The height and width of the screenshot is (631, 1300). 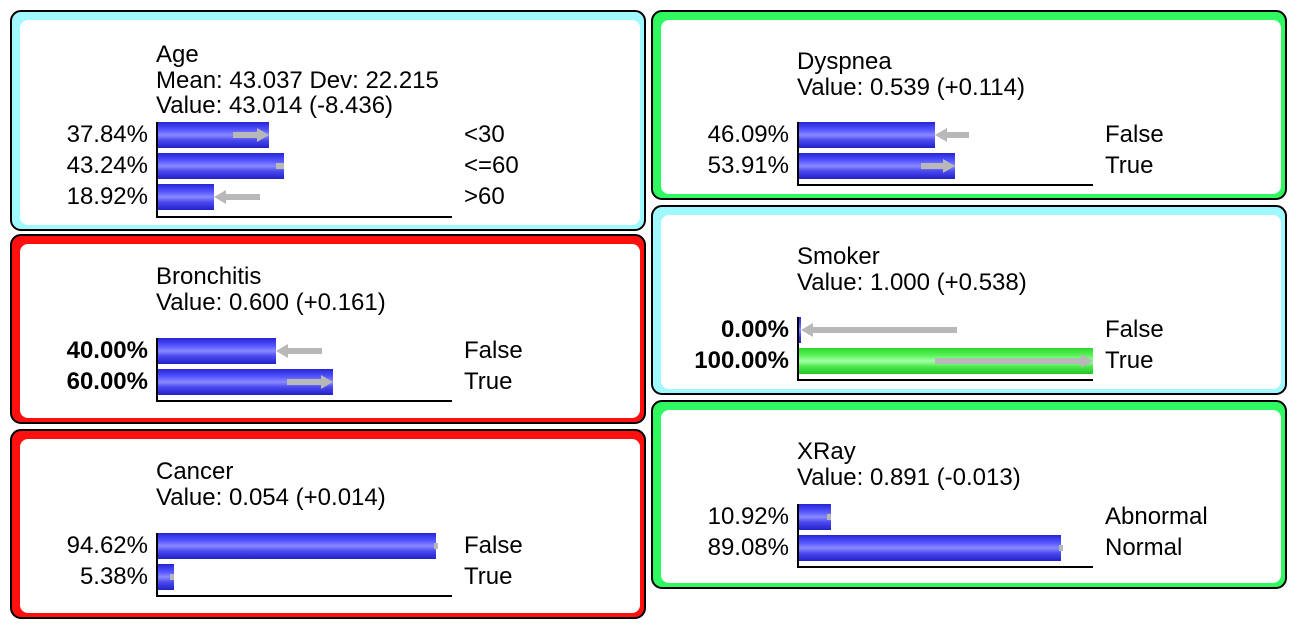 I want to click on state-percent: 0.00%, so click(x=754, y=329).